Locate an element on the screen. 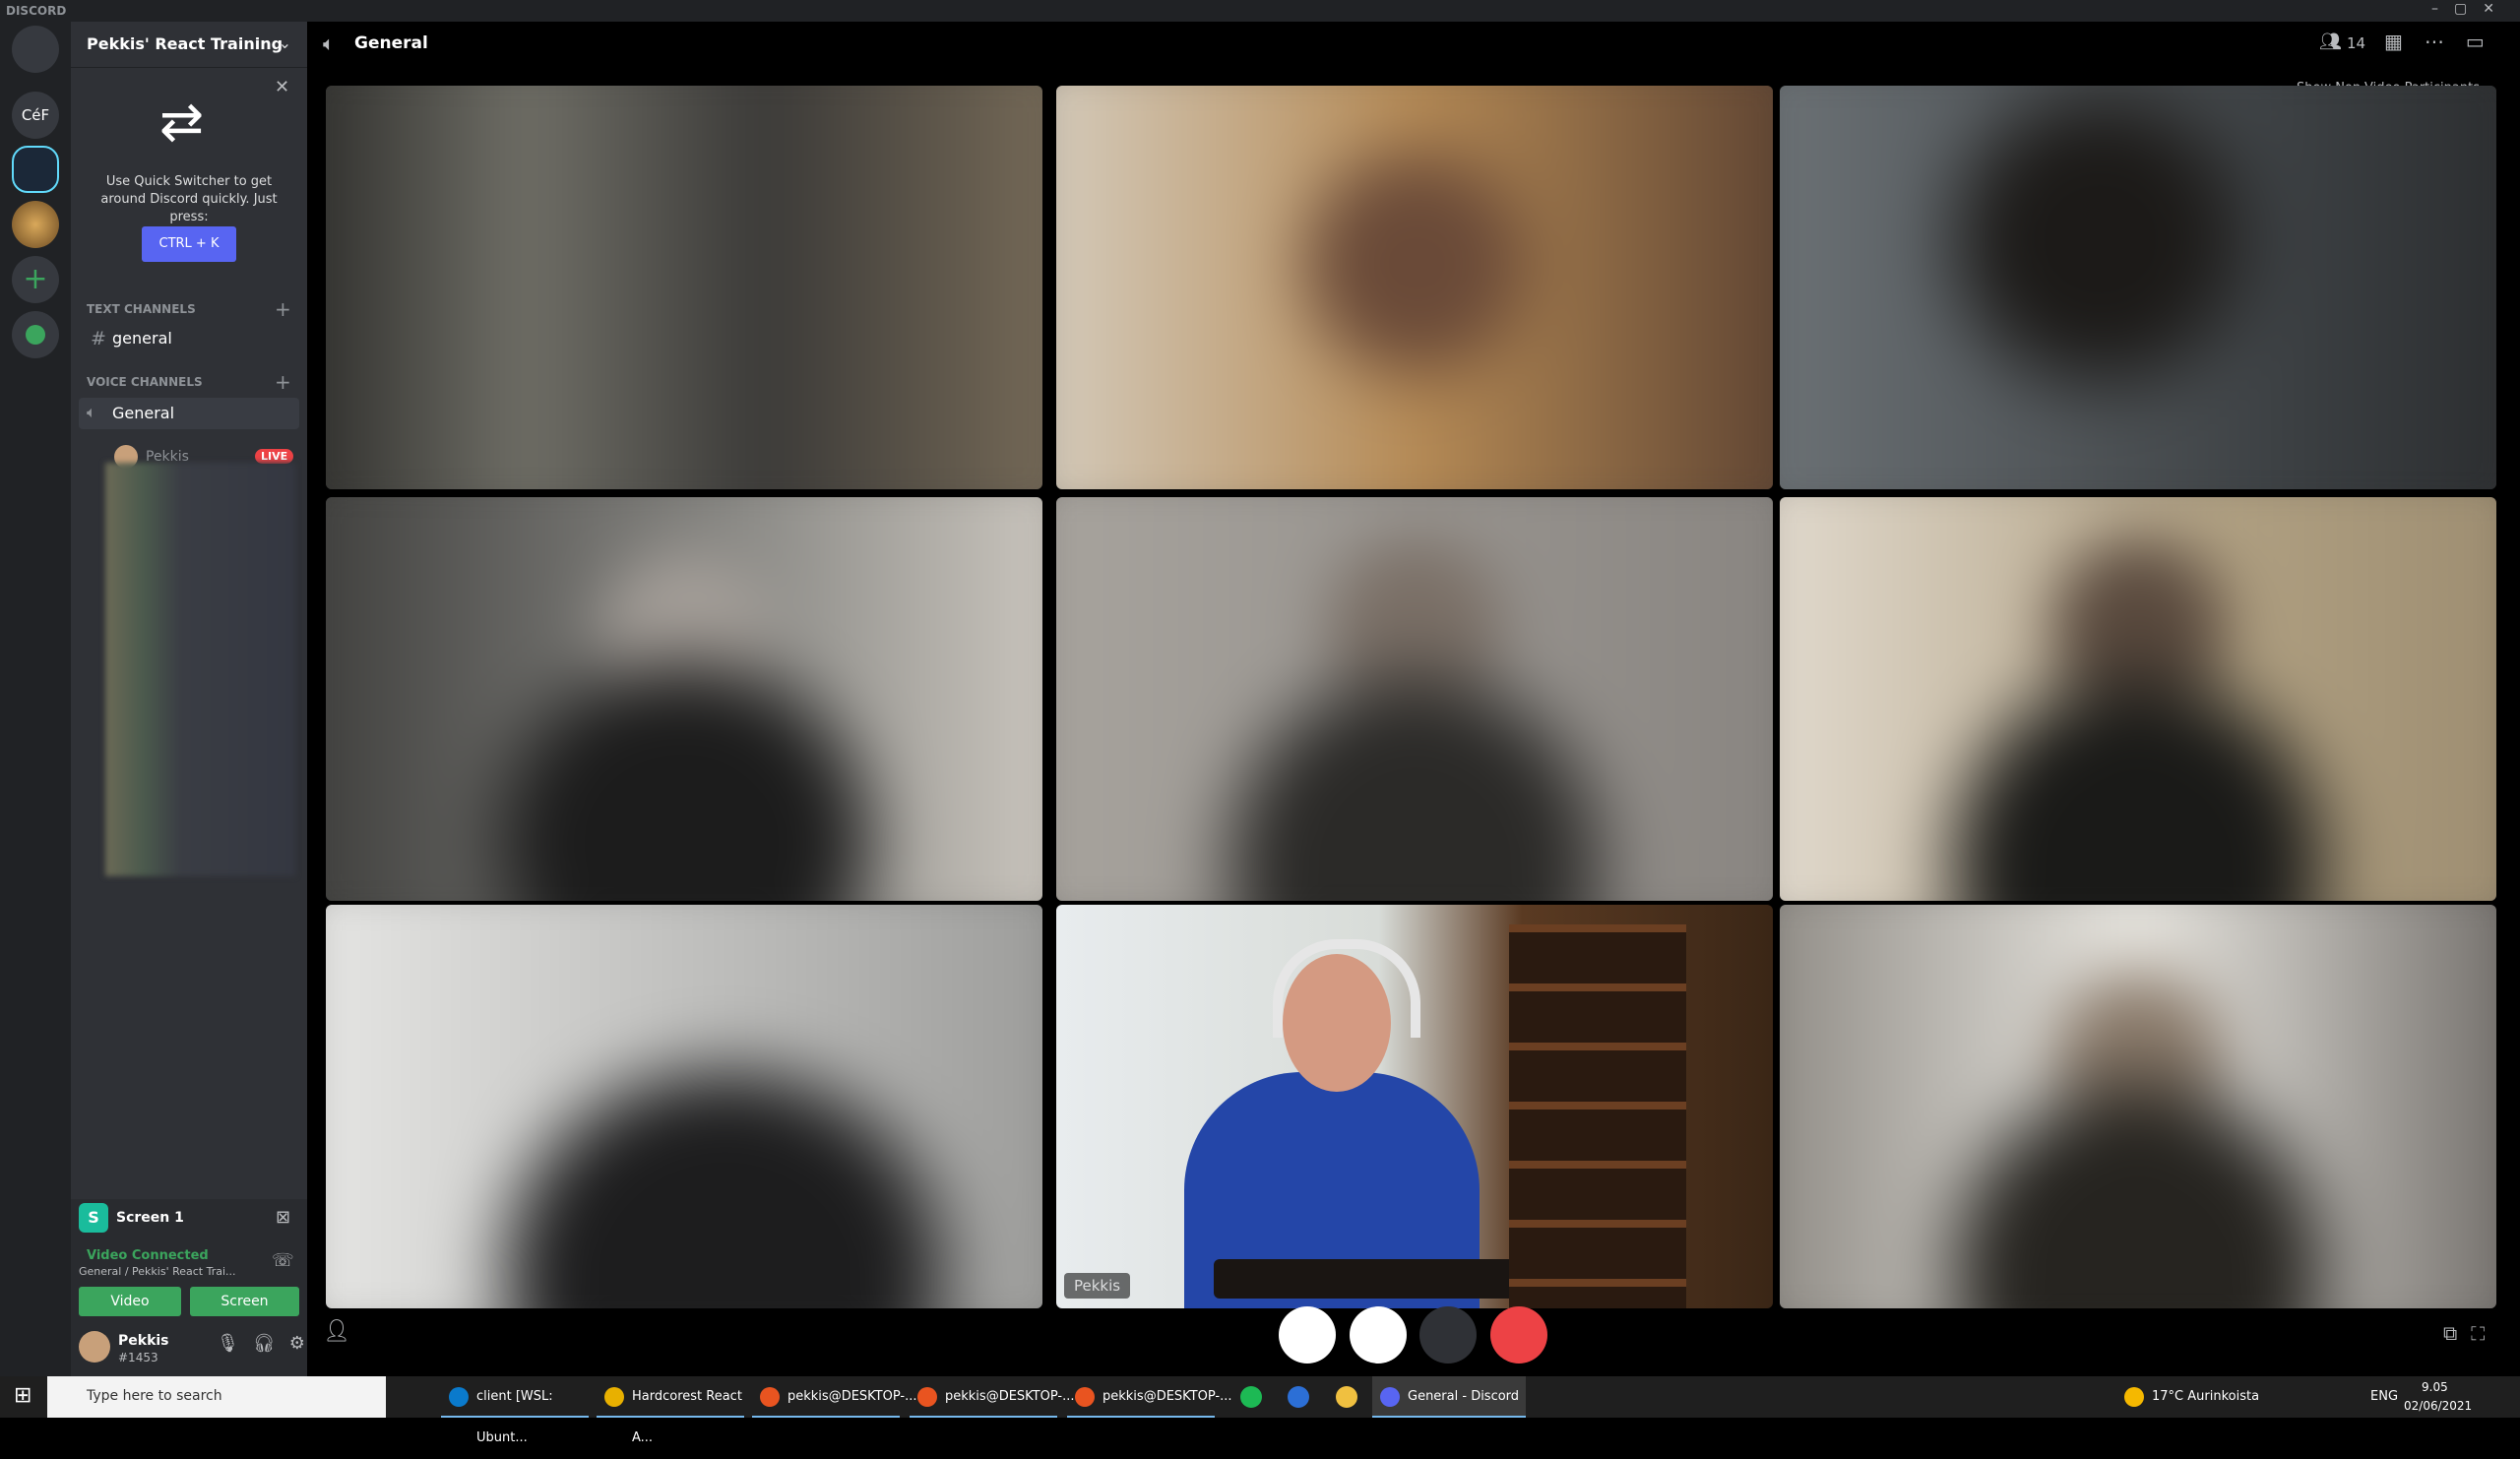 The height and width of the screenshot is (1459, 2520). app-title: DISCORD is located at coordinates (36, 11).